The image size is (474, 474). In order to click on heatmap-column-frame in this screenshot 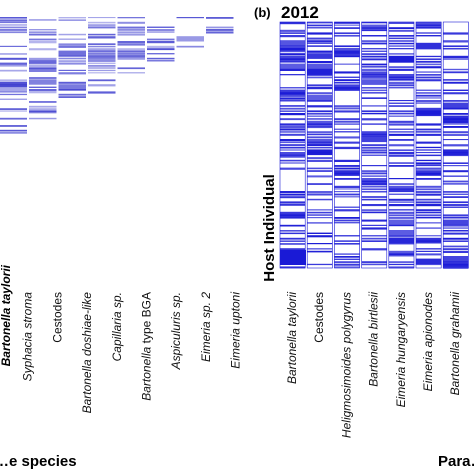, I will do `click(401, 145)`.